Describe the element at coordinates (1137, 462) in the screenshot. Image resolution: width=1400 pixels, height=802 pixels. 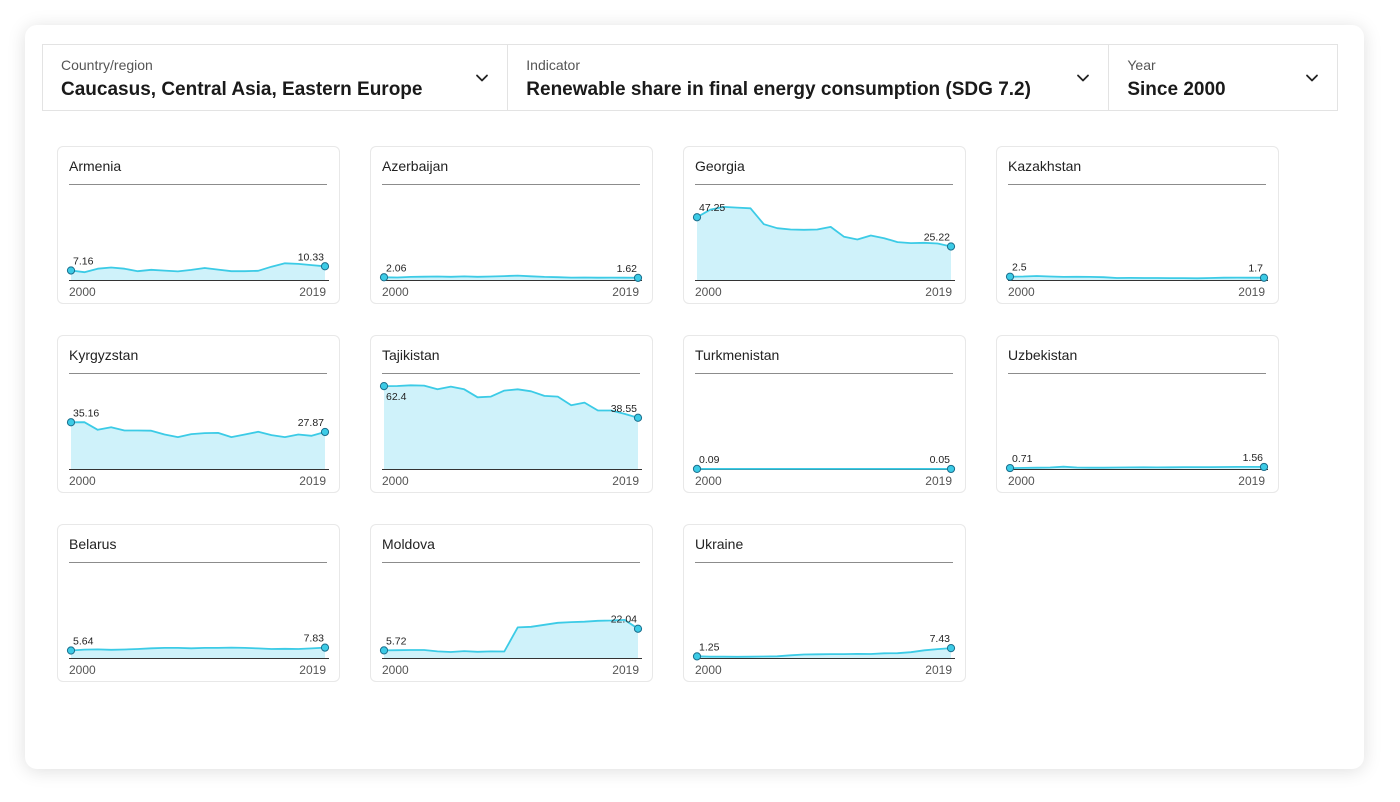
I see `sparkline-chart: 0.71 1.56` at that location.